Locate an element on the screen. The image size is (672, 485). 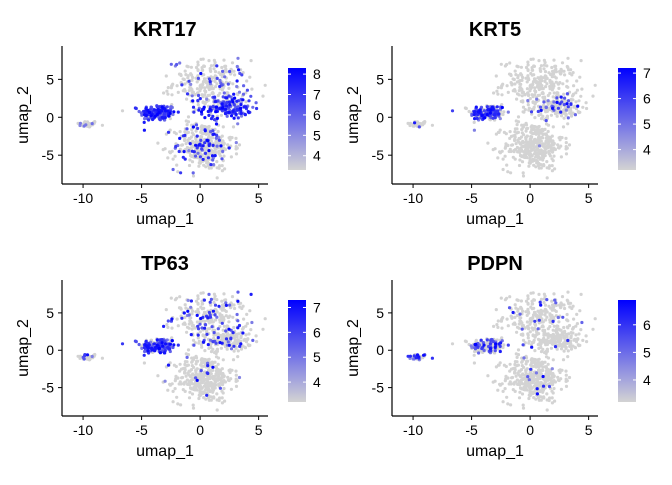
x-tick-label: 0 is located at coordinates (530, 430).